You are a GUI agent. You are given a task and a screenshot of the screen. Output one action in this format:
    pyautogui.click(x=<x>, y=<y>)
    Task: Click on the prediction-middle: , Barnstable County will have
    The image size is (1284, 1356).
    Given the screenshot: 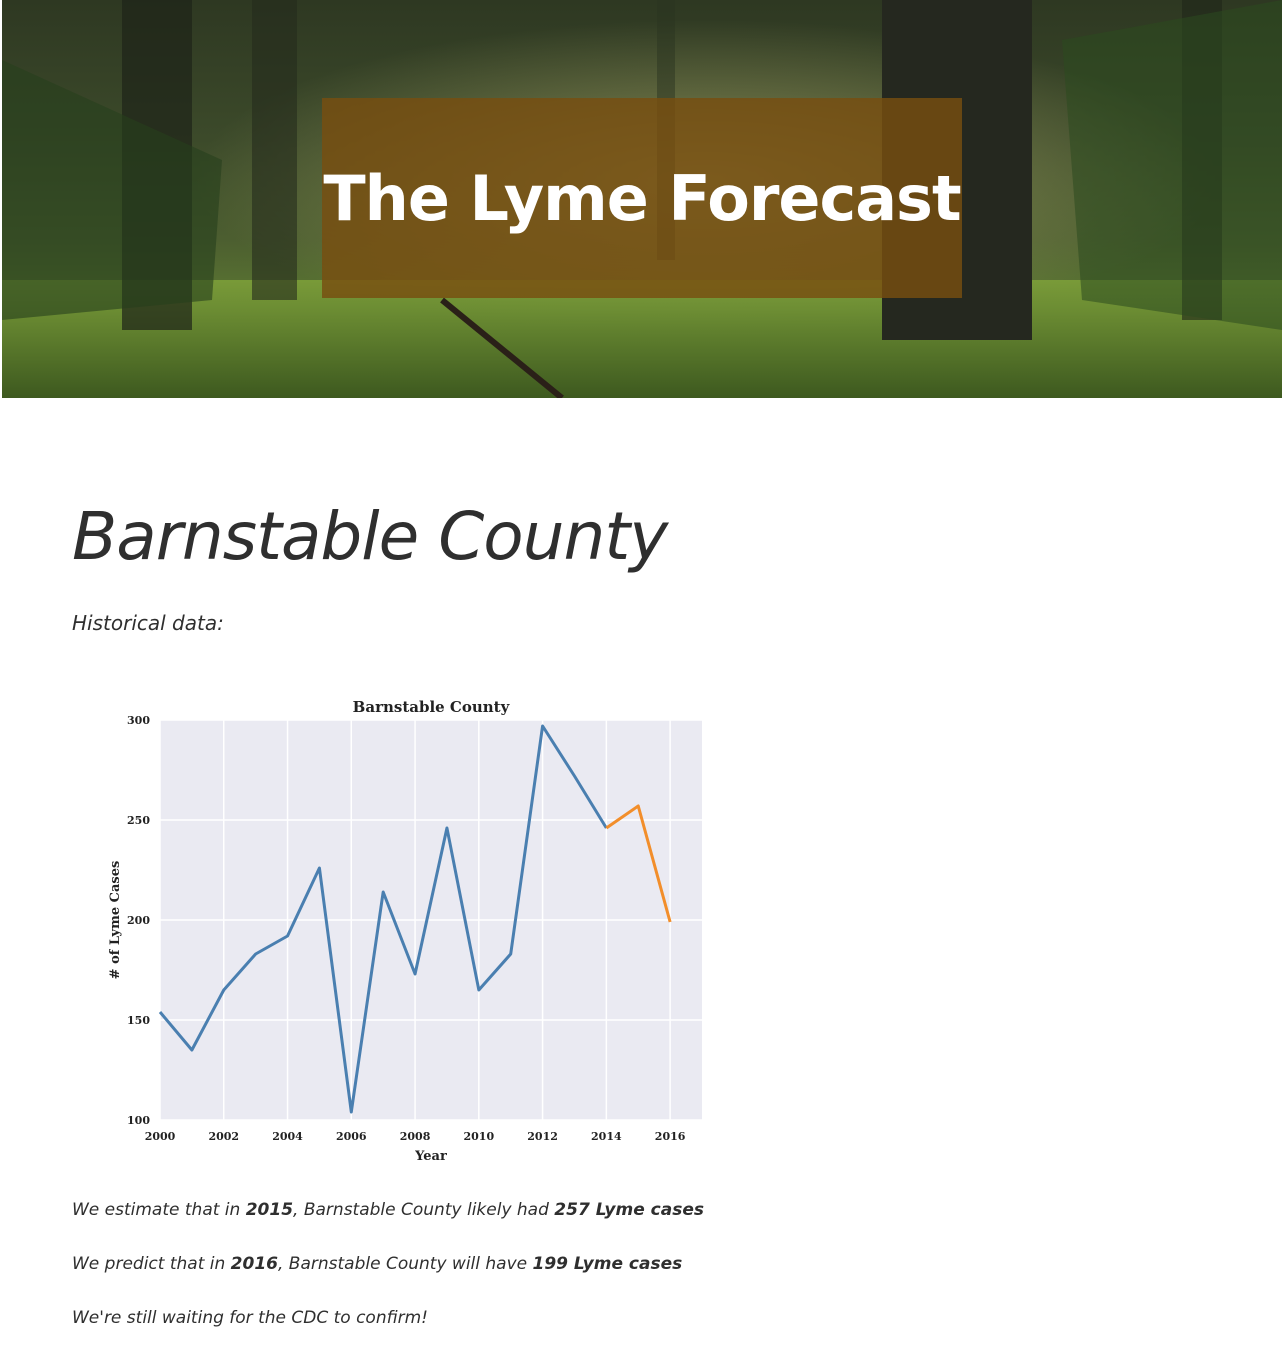 What is the action you would take?
    pyautogui.click(x=405, y=1264)
    